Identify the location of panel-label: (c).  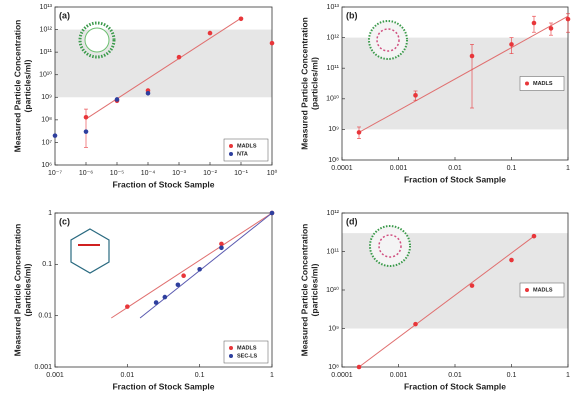
(64, 221).